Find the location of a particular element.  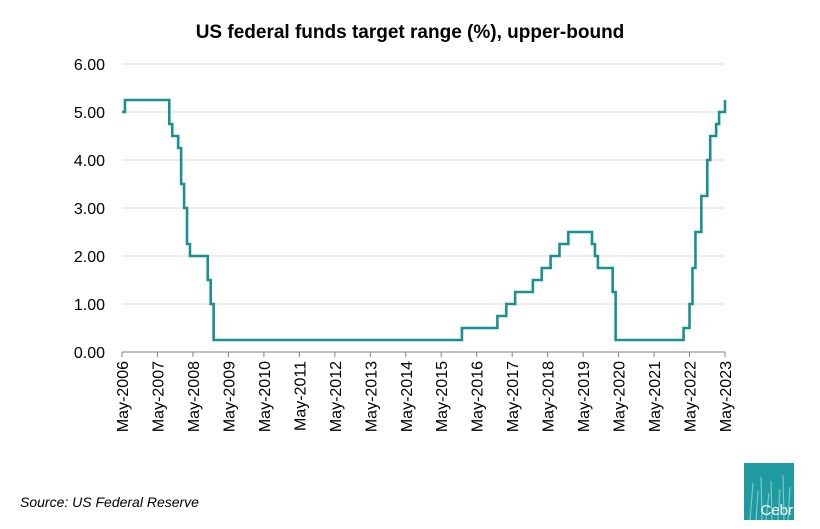

x-tick-label: May-2012 is located at coordinates (336, 396).